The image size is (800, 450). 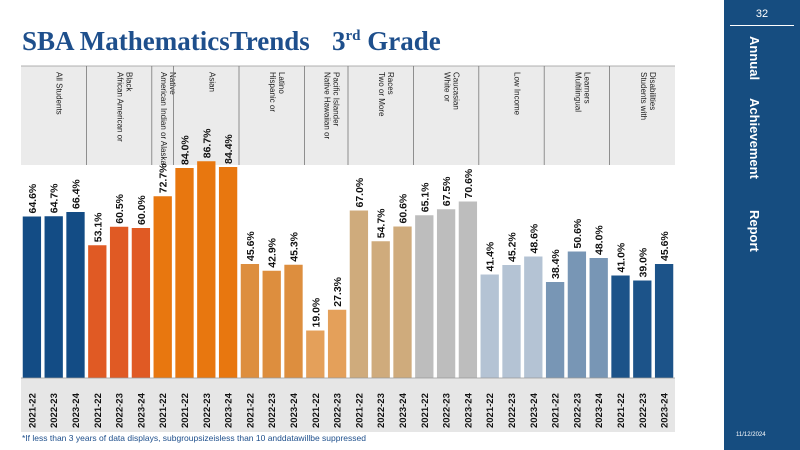 What do you see at coordinates (456, 91) in the screenshot?
I see `group-label: Caucasian` at bounding box center [456, 91].